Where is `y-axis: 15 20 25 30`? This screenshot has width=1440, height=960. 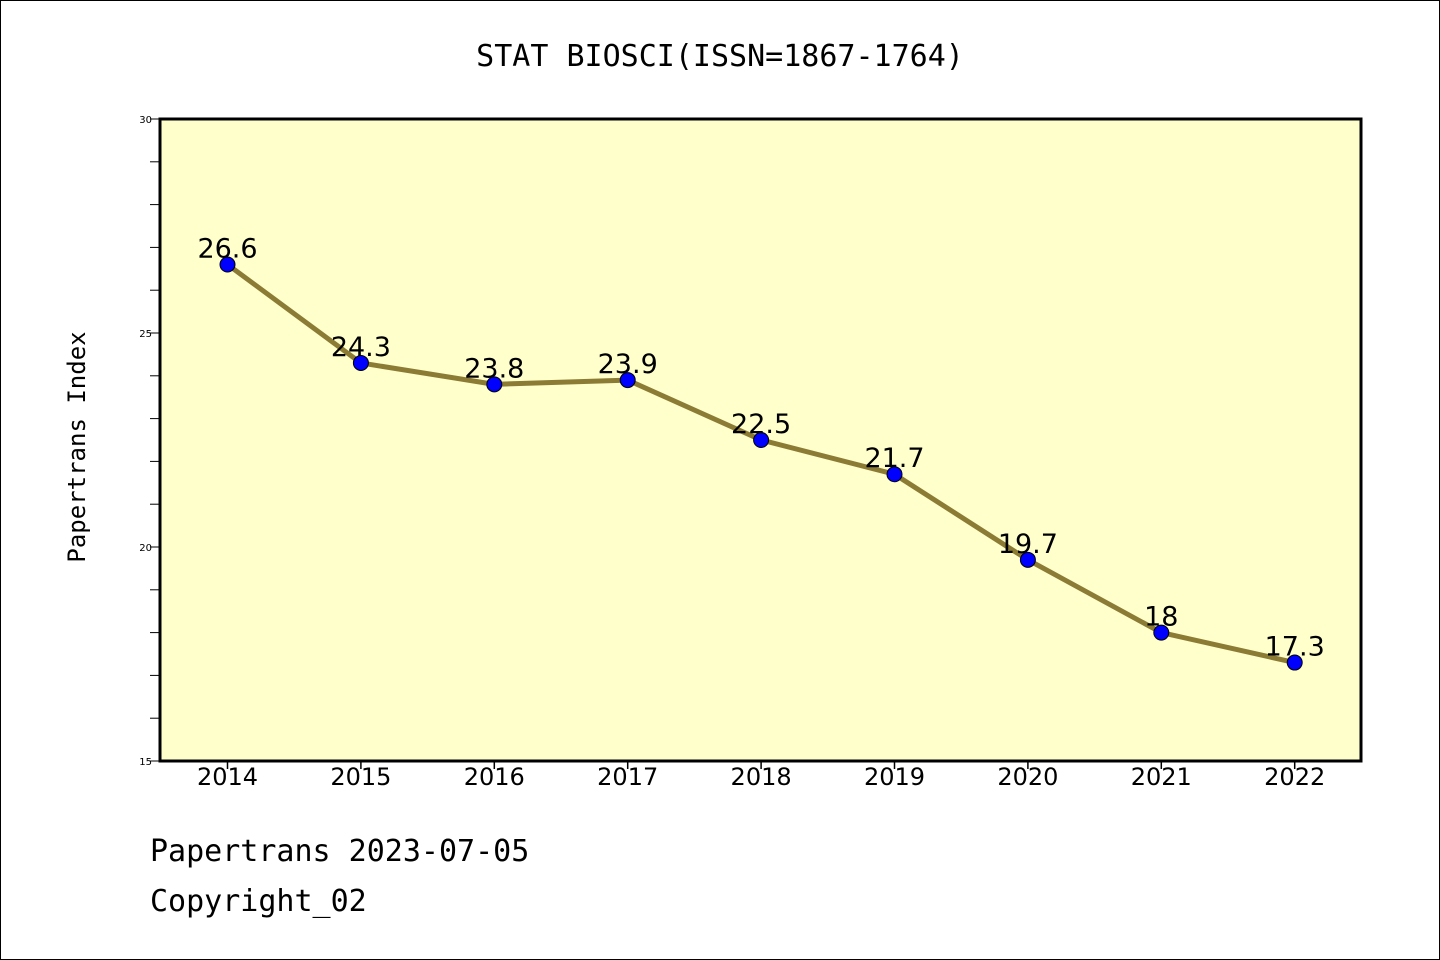 y-axis: 15 20 25 30 is located at coordinates (149, 441).